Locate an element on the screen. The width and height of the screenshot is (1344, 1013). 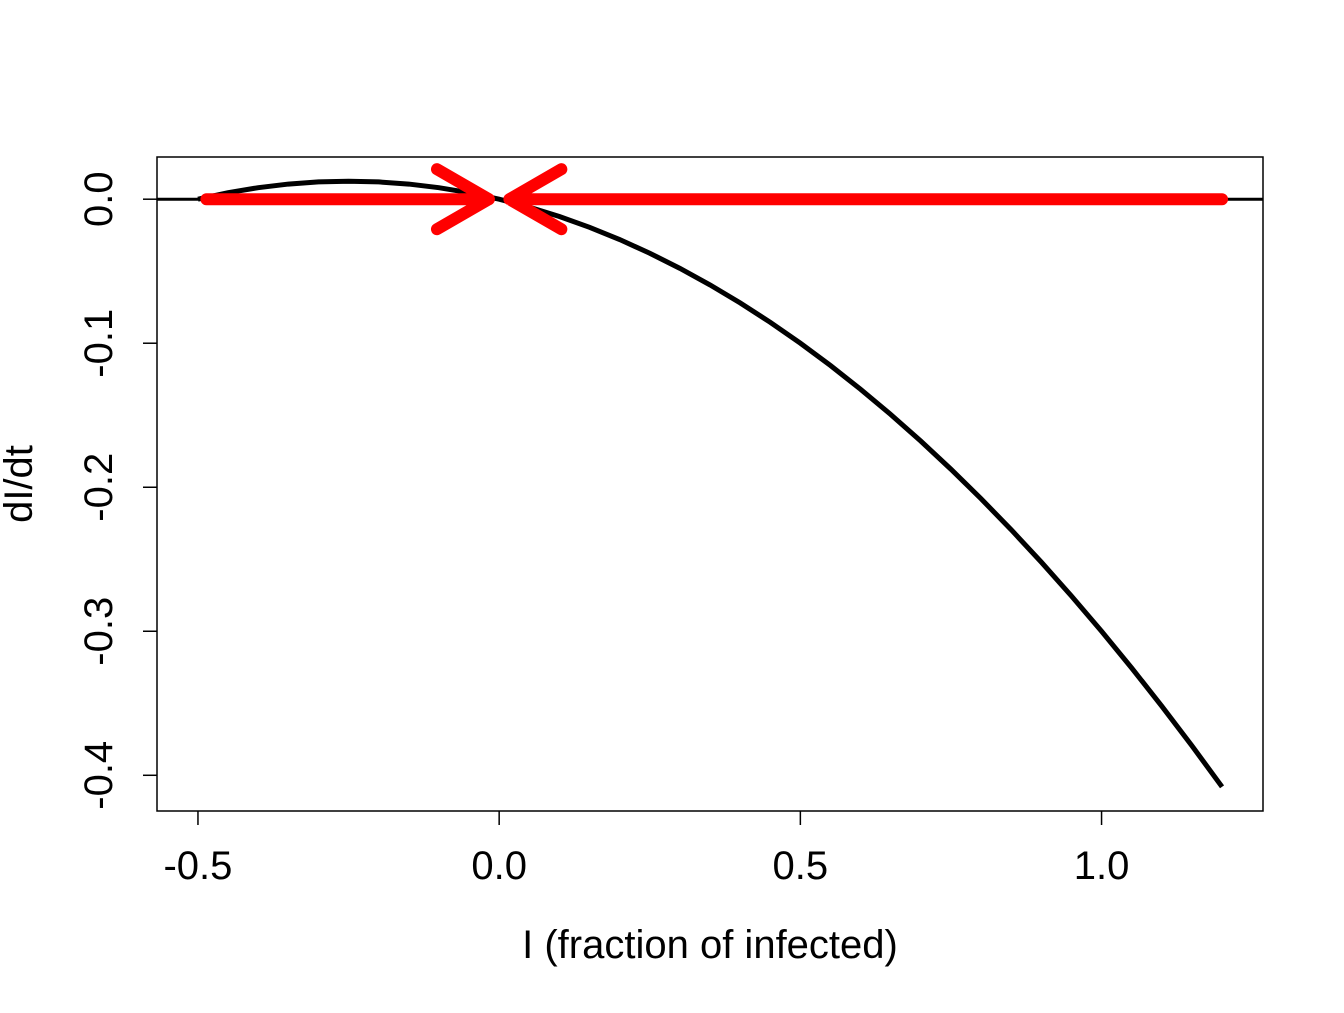
x-tick-label: 0.0 is located at coordinates (499, 866).